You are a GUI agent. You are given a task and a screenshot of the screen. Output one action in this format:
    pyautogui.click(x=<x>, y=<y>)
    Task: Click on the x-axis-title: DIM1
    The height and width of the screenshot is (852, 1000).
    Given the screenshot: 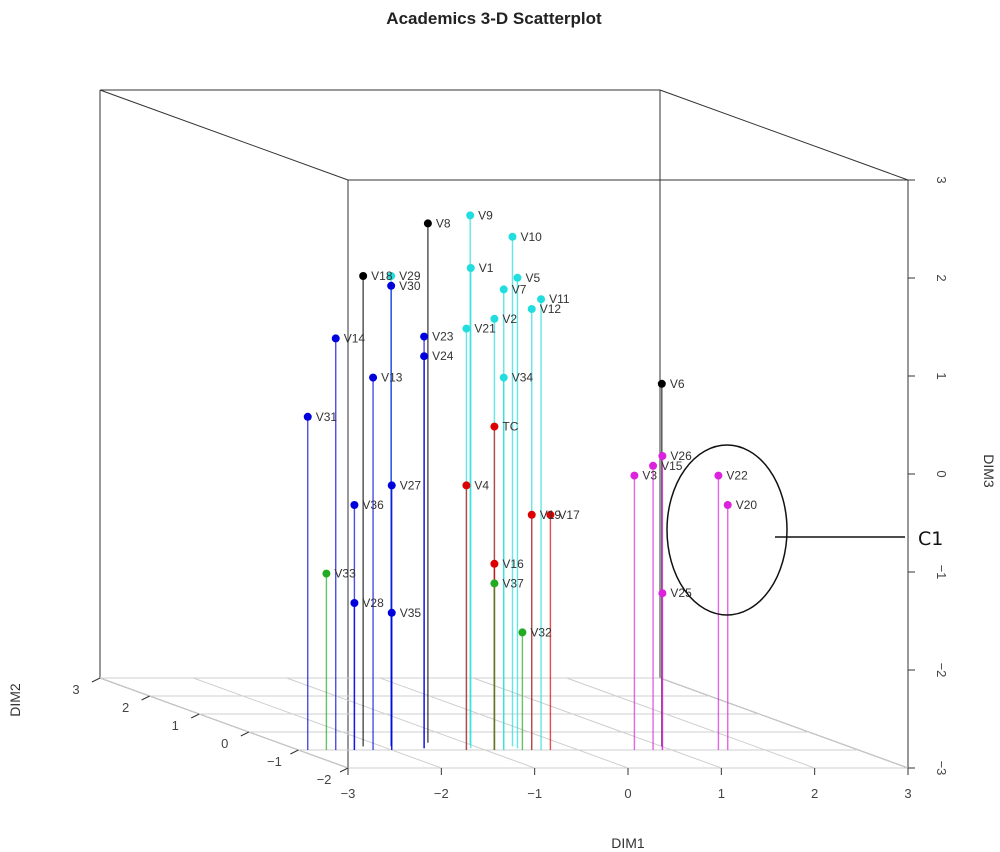 What is the action you would take?
    pyautogui.click(x=628, y=843)
    